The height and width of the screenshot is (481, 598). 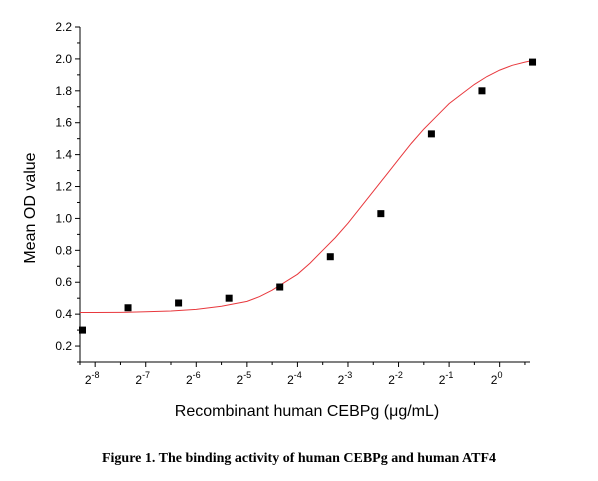 I want to click on y-tick-label: 1.8, so click(x=63, y=91).